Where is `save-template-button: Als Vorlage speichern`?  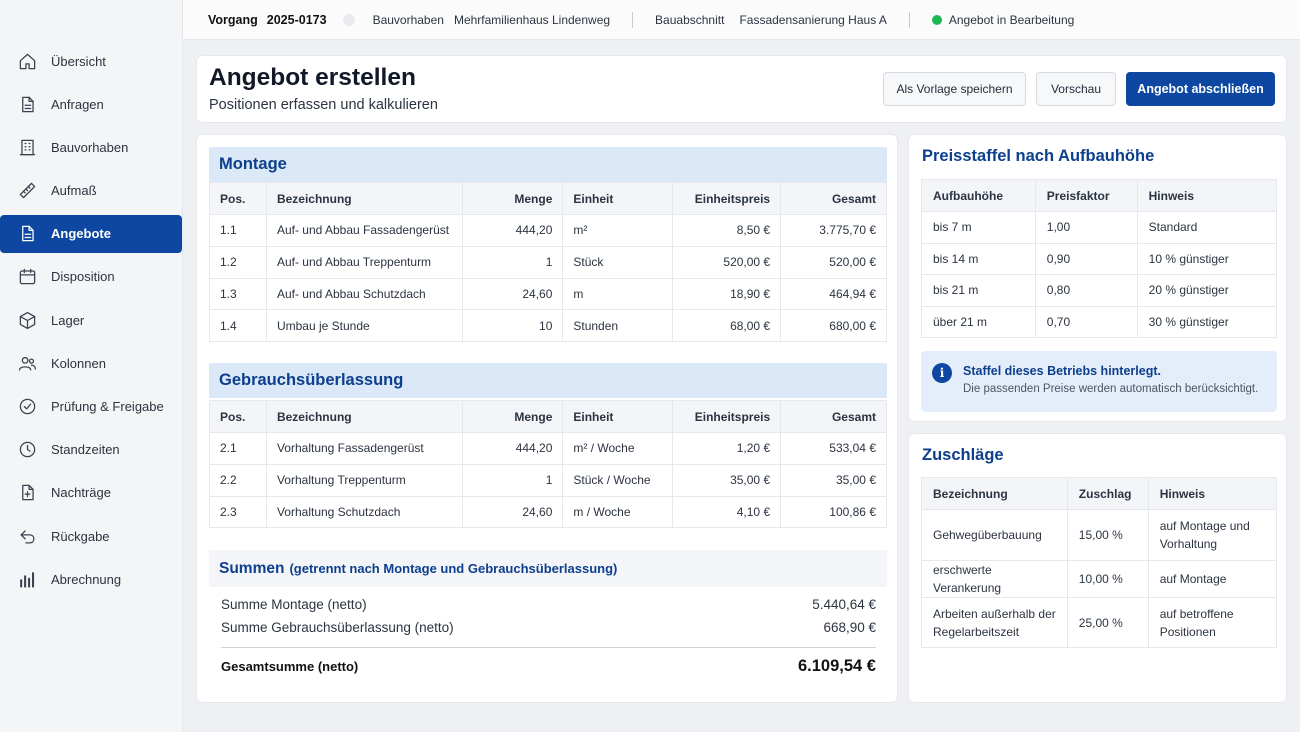
save-template-button: Als Vorlage speichern is located at coordinates (954, 89).